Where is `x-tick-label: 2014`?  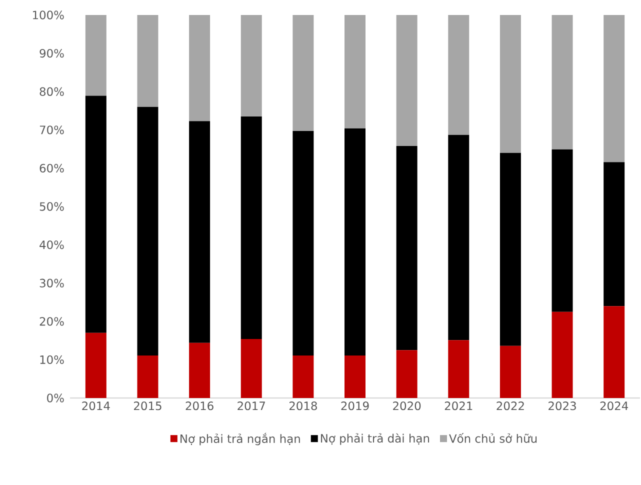 x-tick-label: 2014 is located at coordinates (96, 406).